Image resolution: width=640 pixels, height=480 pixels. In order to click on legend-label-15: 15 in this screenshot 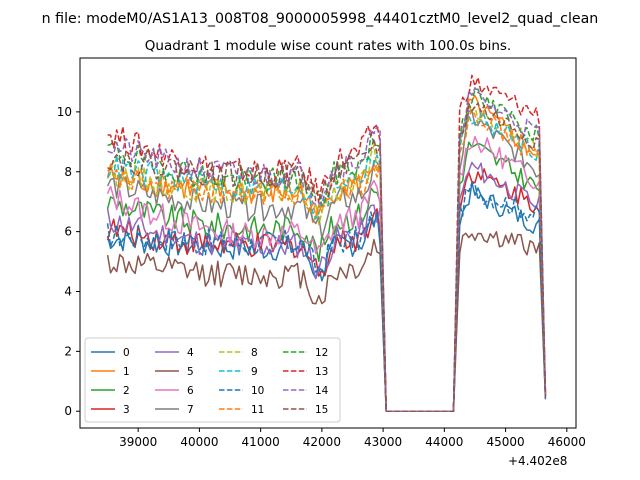, I will do `click(321, 410)`.